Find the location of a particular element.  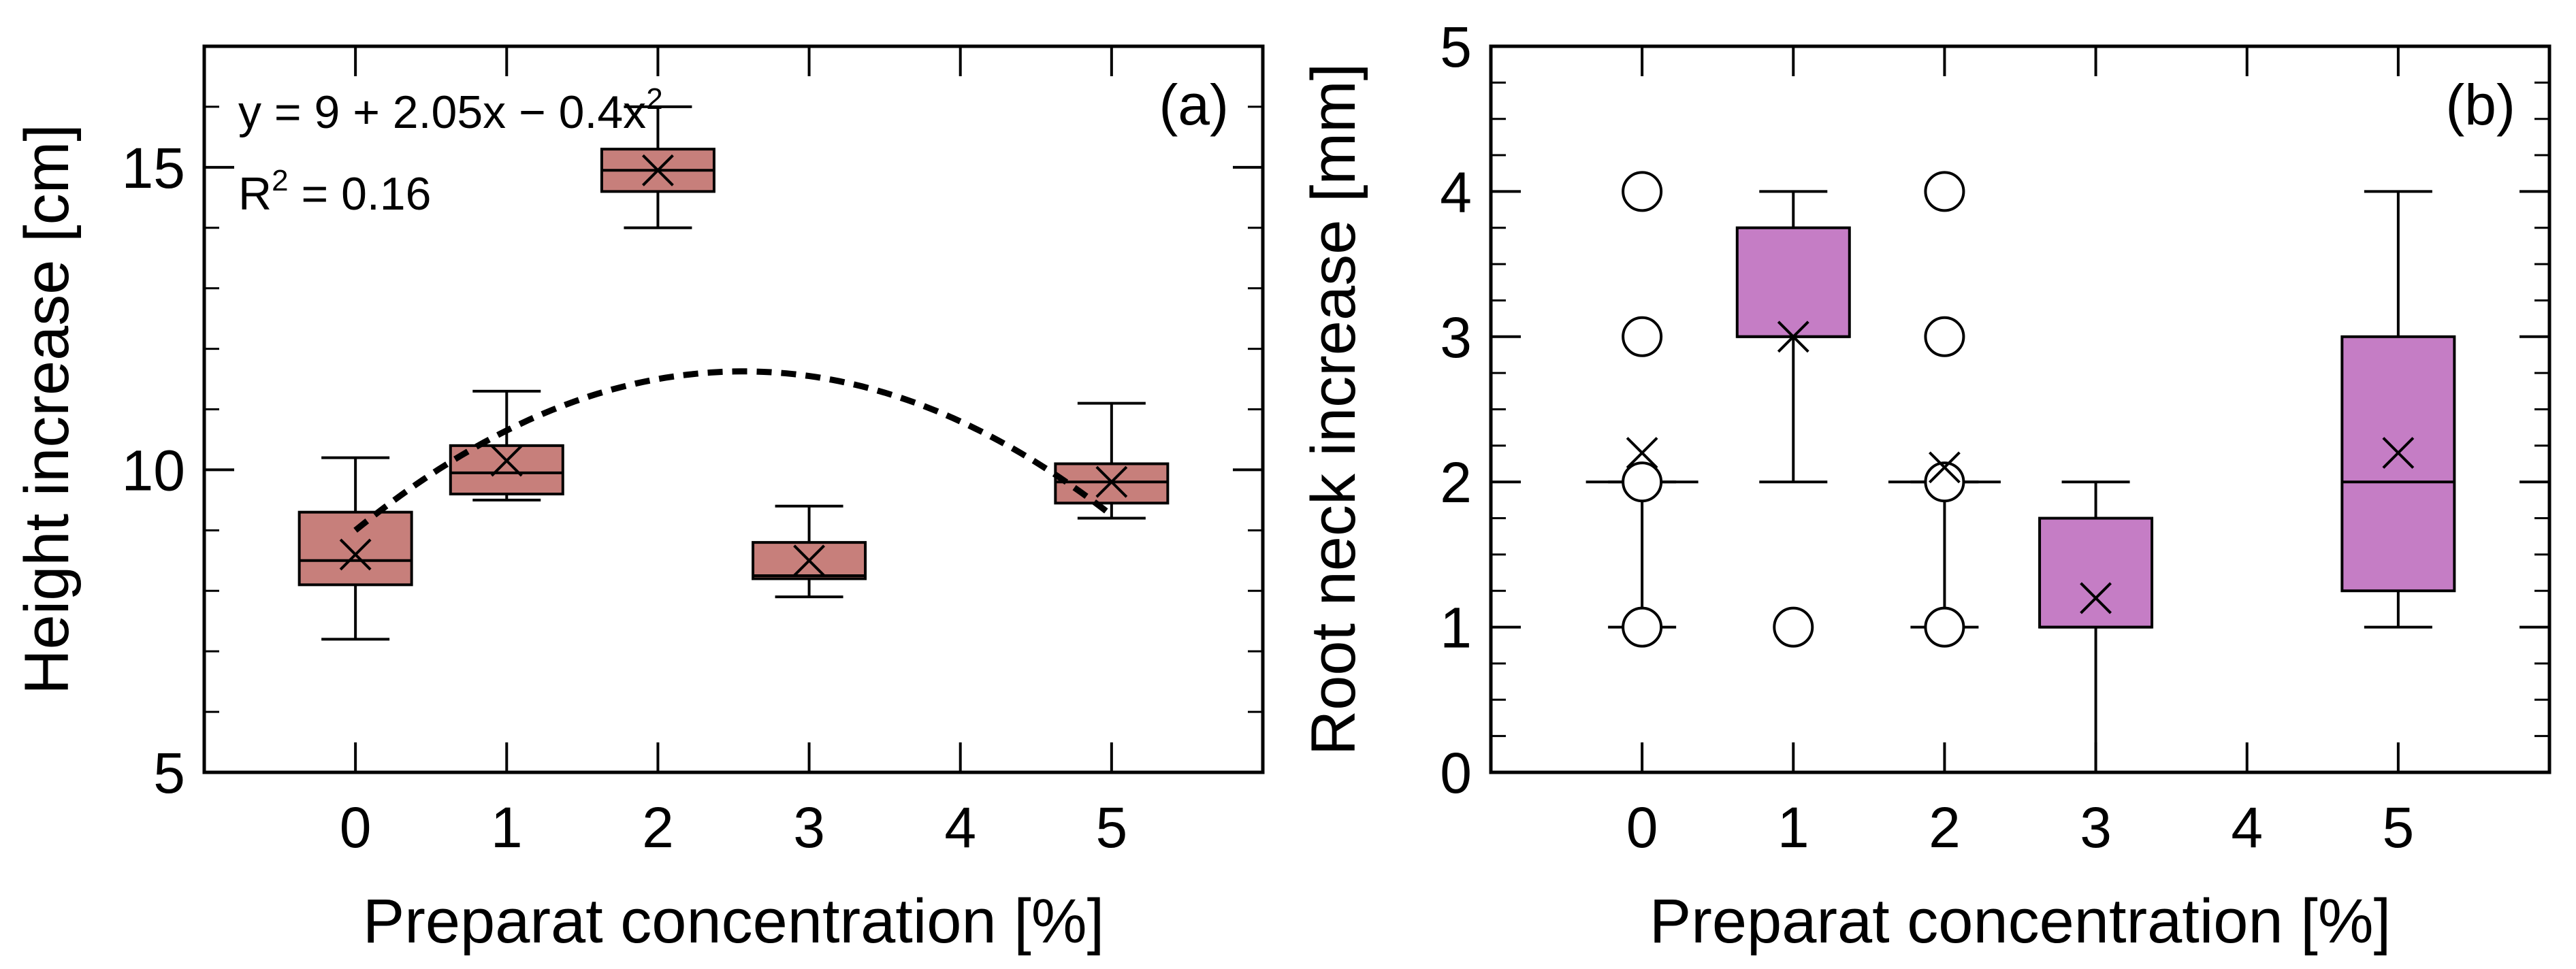

fit-r2-prefix: R is located at coordinates (255, 194).